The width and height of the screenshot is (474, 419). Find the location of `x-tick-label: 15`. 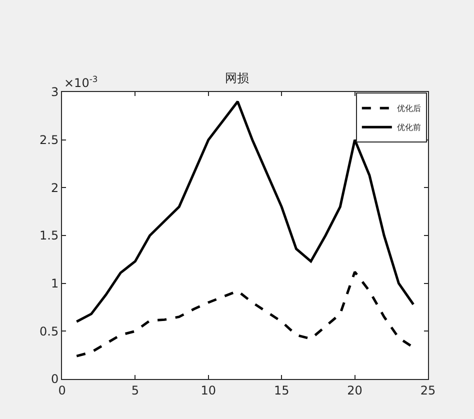

x-tick-label: 15 is located at coordinates (282, 390).